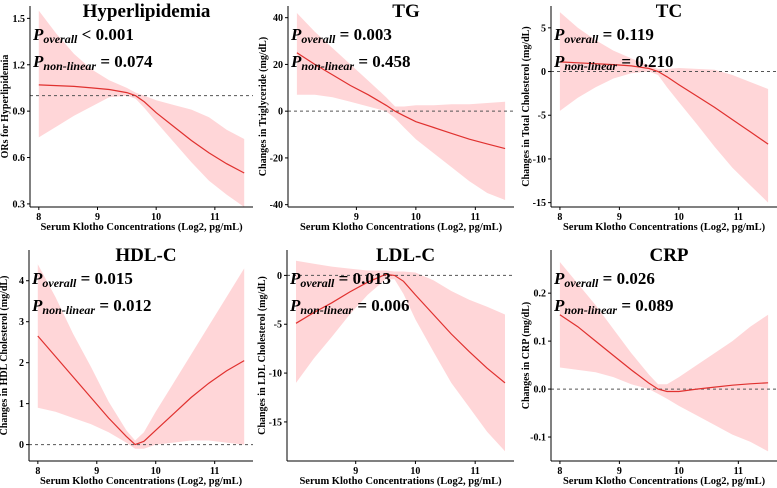 This screenshot has width=777, height=488. Describe the element at coordinates (540, 390) in the screenshot. I see `y-tick-label: 0.0` at that location.